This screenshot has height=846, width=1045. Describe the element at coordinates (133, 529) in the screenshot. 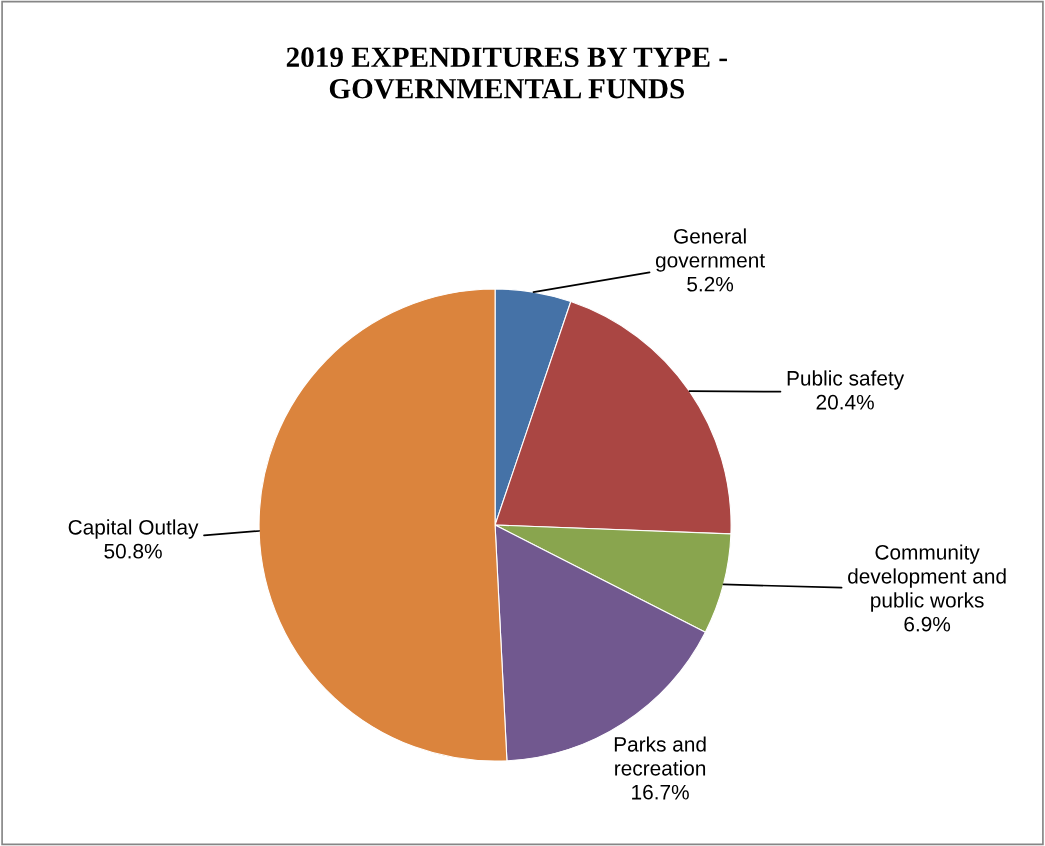

I see `slice-label: Capital Outlay` at that location.